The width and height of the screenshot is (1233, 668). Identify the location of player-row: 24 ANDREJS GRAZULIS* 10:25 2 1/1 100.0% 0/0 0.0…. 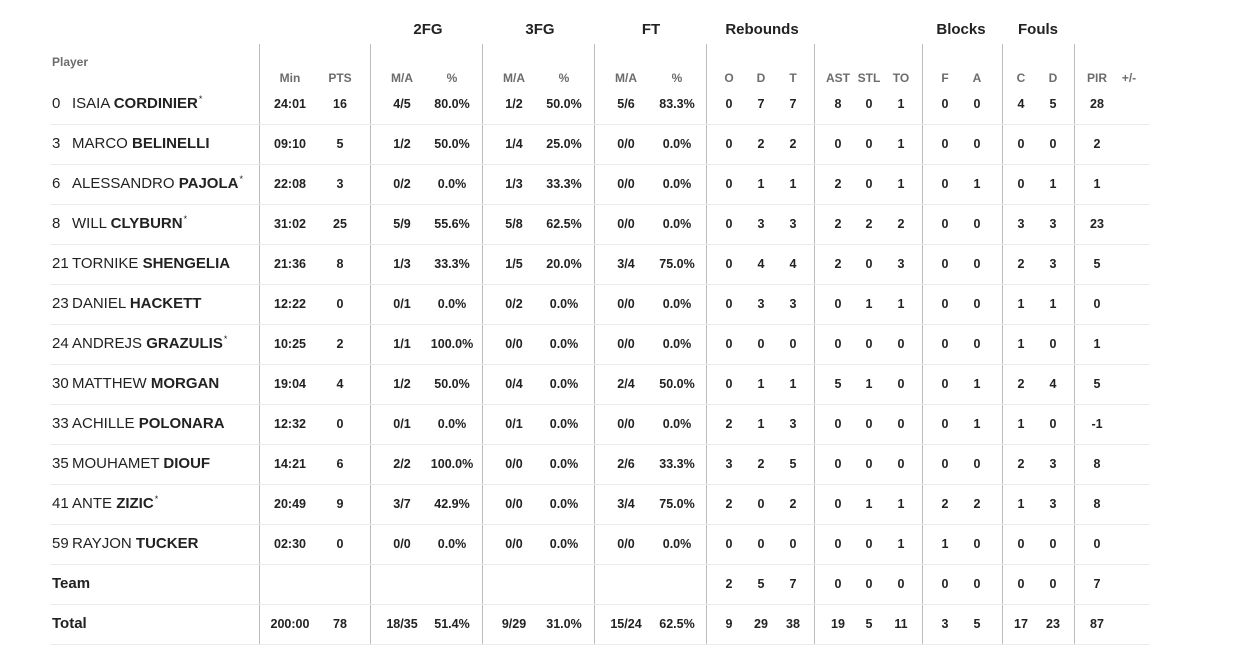
(600, 344).